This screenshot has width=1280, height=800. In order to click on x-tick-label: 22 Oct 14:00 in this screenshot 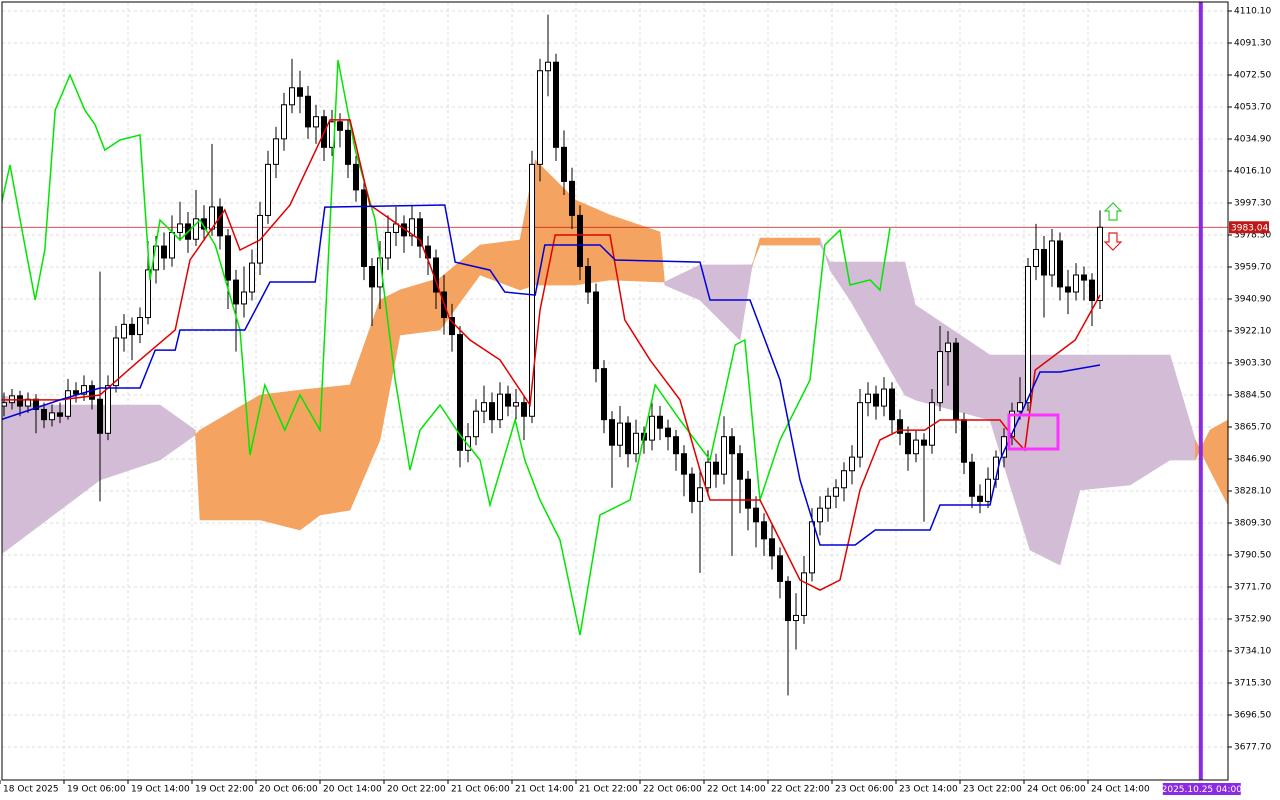, I will do `click(736, 790)`.